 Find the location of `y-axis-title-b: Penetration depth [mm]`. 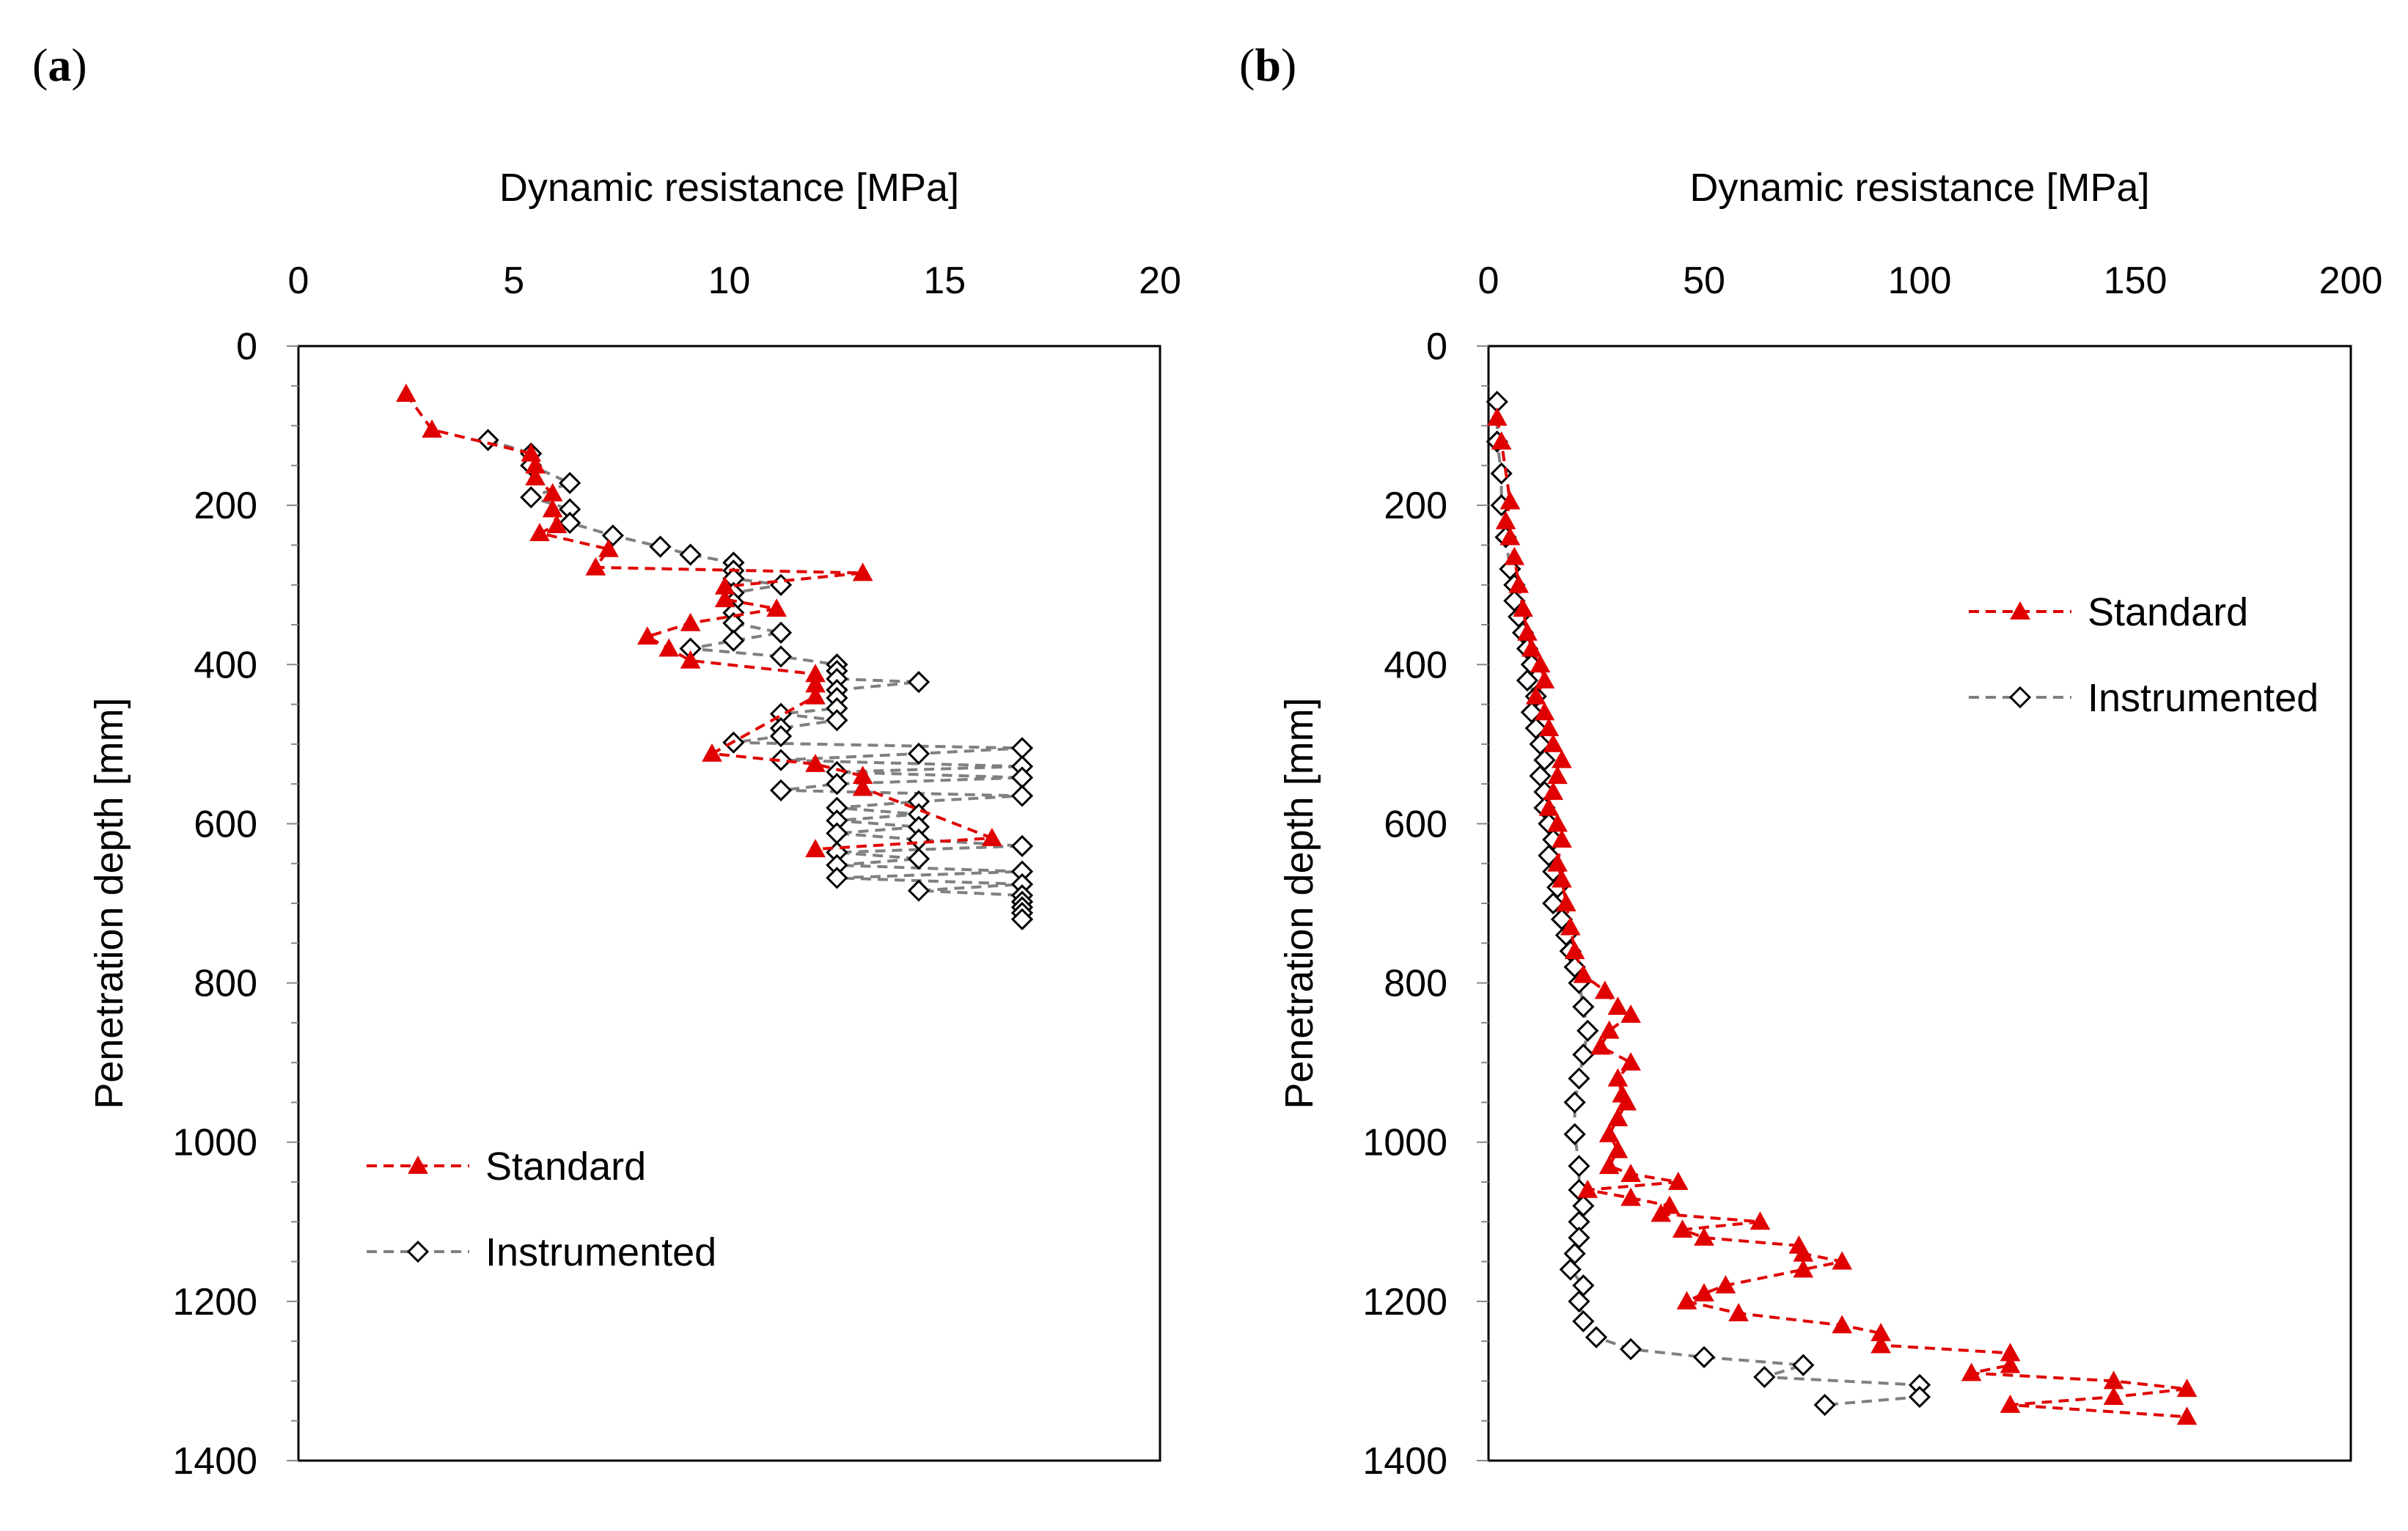

y-axis-title-b: Penetration depth [mm] is located at coordinates (1299, 903).